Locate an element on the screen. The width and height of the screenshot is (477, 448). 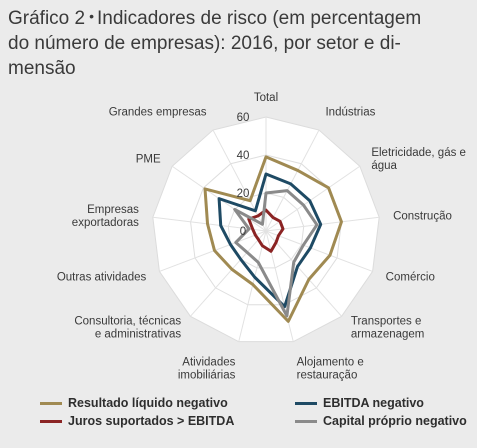
radar-series is located at coordinates (273, 239).